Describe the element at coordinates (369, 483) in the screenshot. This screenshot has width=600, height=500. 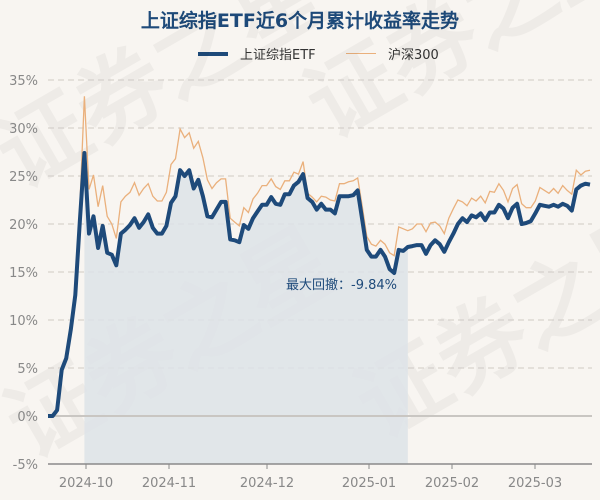
I see `svg-text: 2025-01` at that location.